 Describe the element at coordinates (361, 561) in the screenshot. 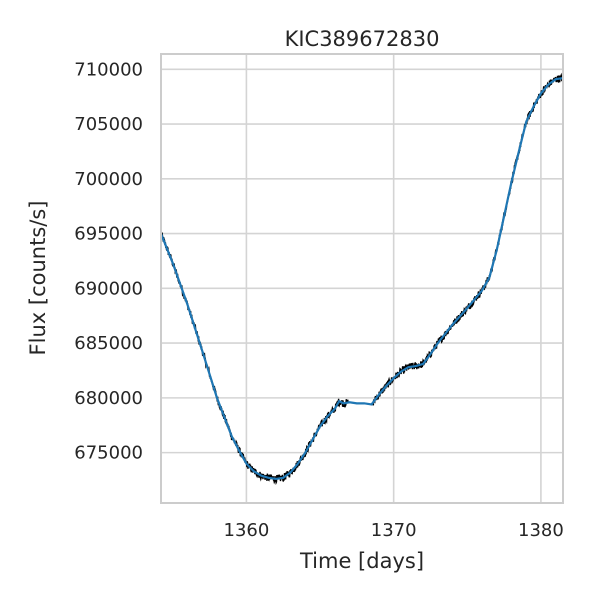

I see `x-axis-label: Time [days]` at that location.